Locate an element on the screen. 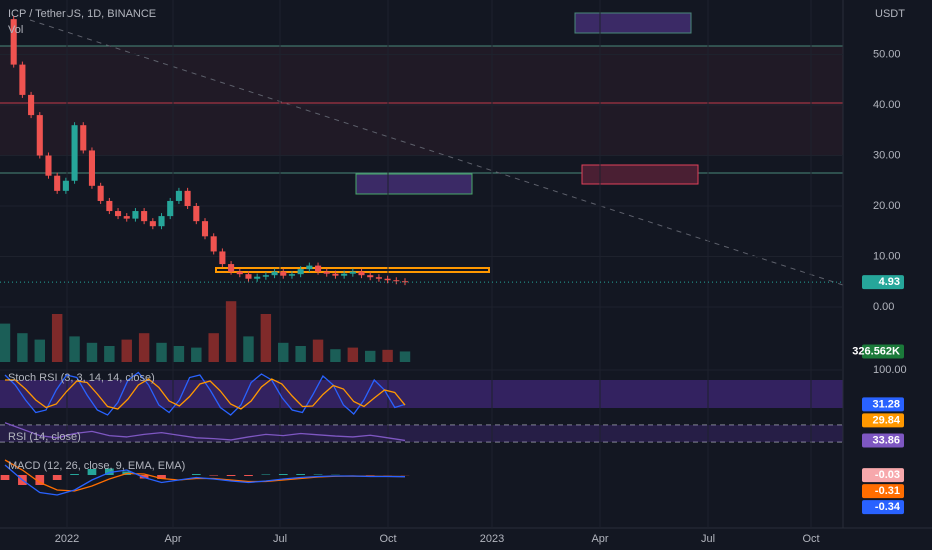 The image size is (932, 550). pane-title: RSI (14, close) is located at coordinates (44, 437).